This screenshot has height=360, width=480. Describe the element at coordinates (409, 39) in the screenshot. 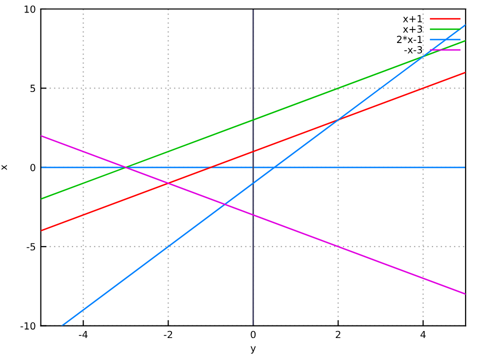

I see `legend-label: 2*x-1` at that location.